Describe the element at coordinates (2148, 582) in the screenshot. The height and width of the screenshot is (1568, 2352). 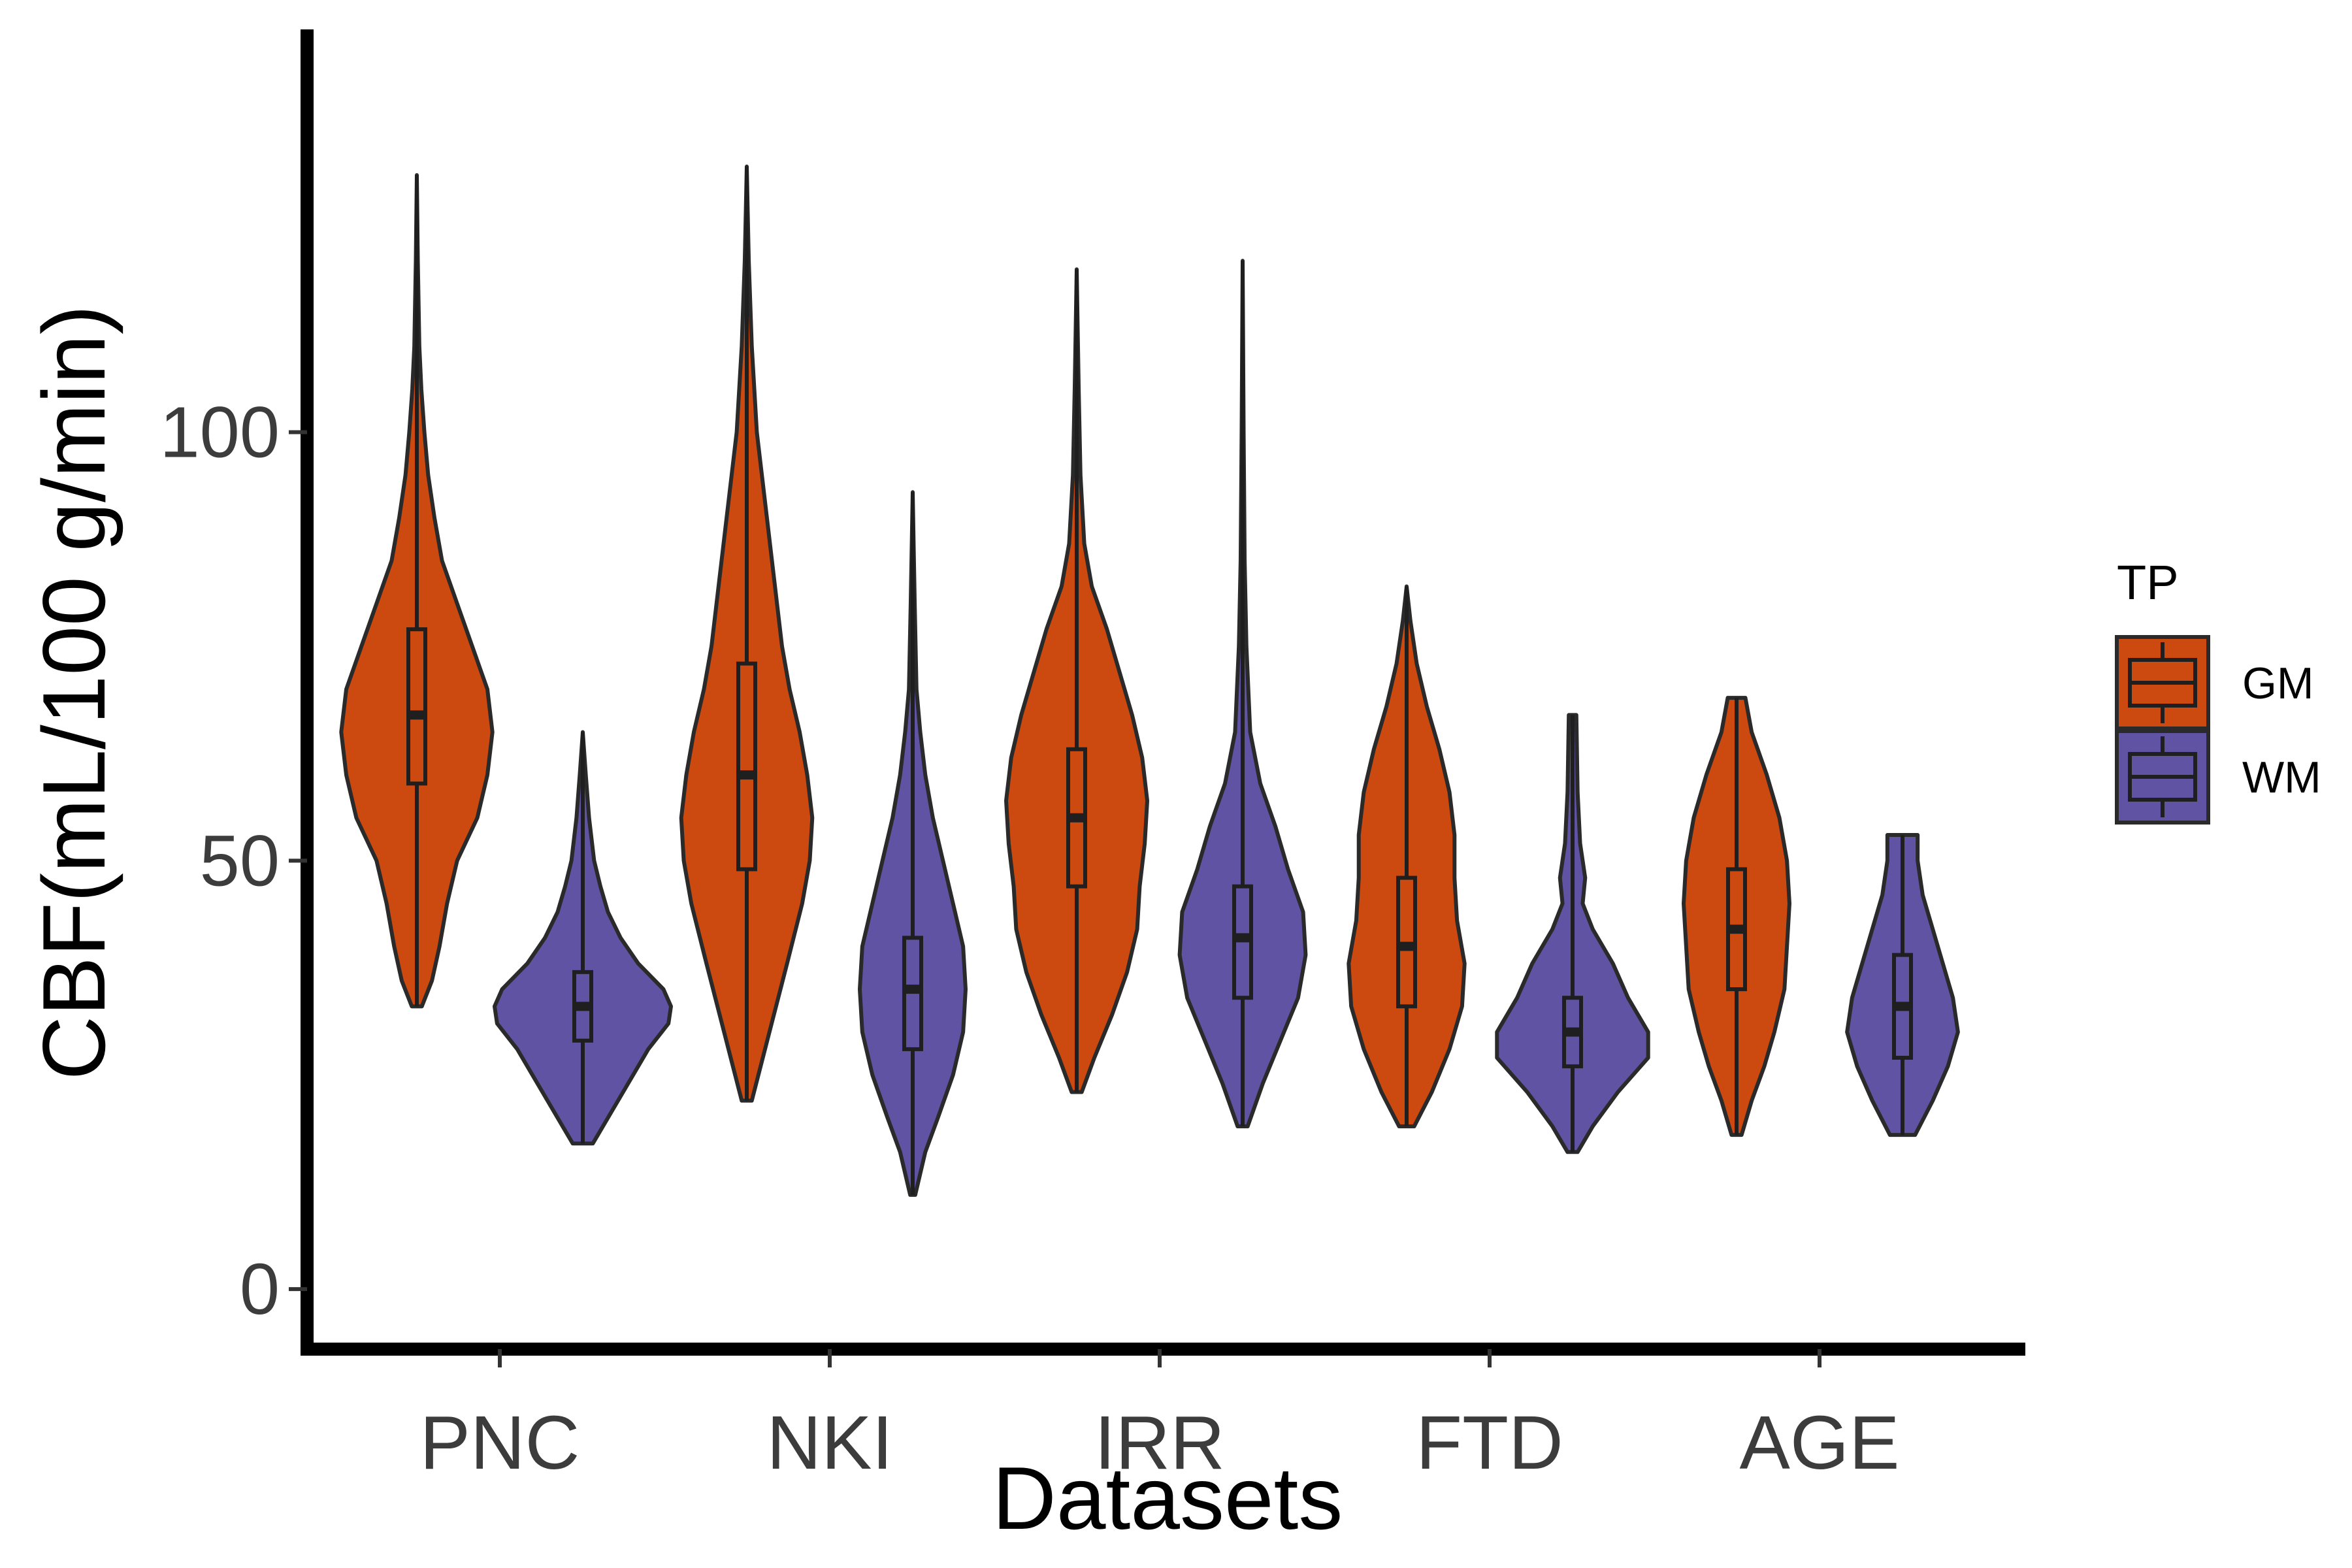
I see `legend-title: TP` at that location.